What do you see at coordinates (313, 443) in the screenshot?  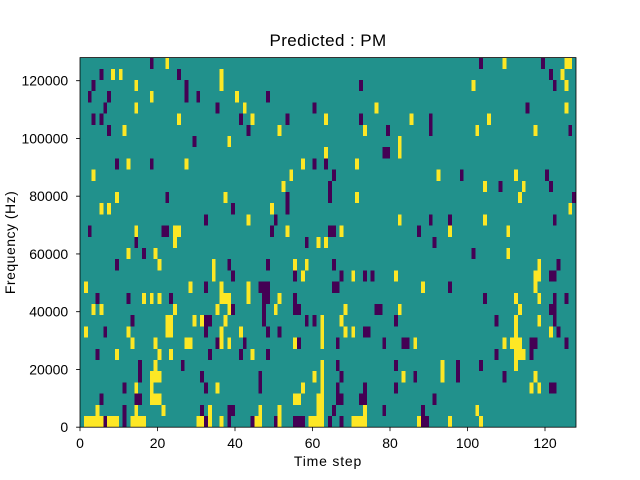 I see `svg-text: 60` at bounding box center [313, 443].